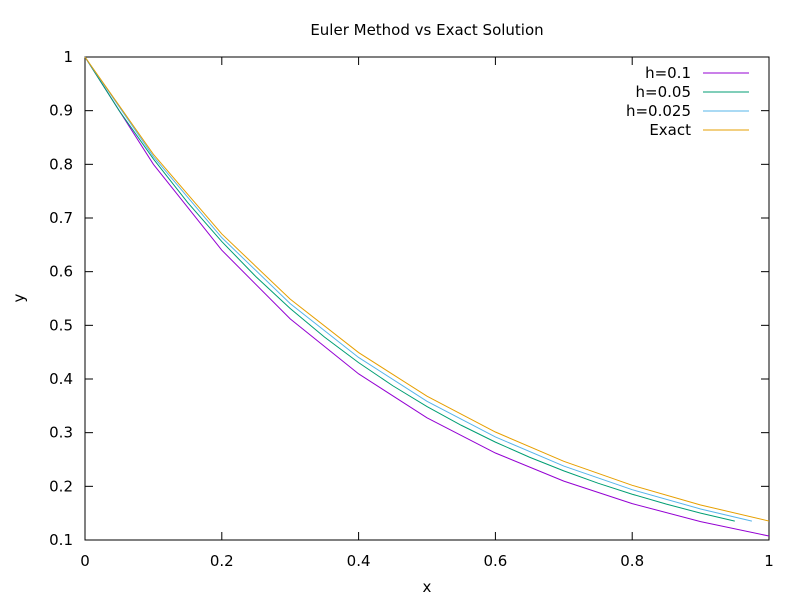 The width and height of the screenshot is (800, 600). What do you see at coordinates (85, 561) in the screenshot?
I see `x-tick-label: 0` at bounding box center [85, 561].